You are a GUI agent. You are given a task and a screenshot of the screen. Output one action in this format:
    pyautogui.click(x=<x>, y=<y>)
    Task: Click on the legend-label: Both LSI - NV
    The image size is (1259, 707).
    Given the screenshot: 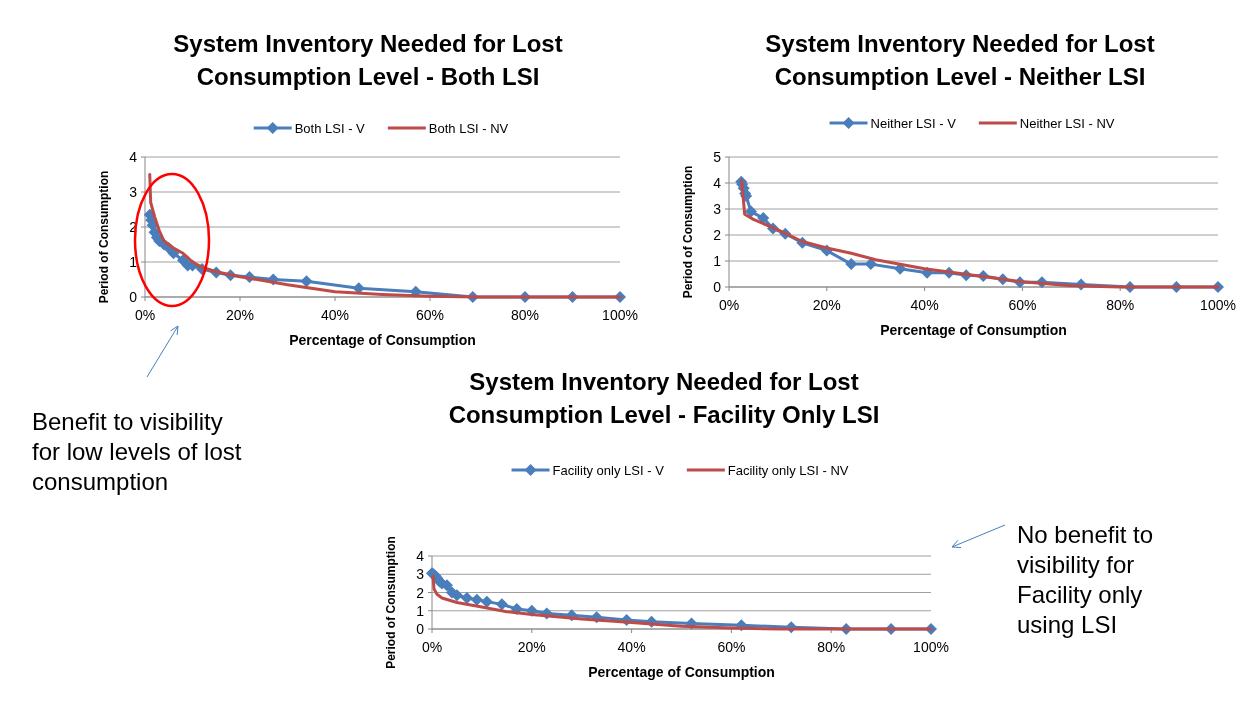 What is the action you would take?
    pyautogui.click(x=468, y=128)
    